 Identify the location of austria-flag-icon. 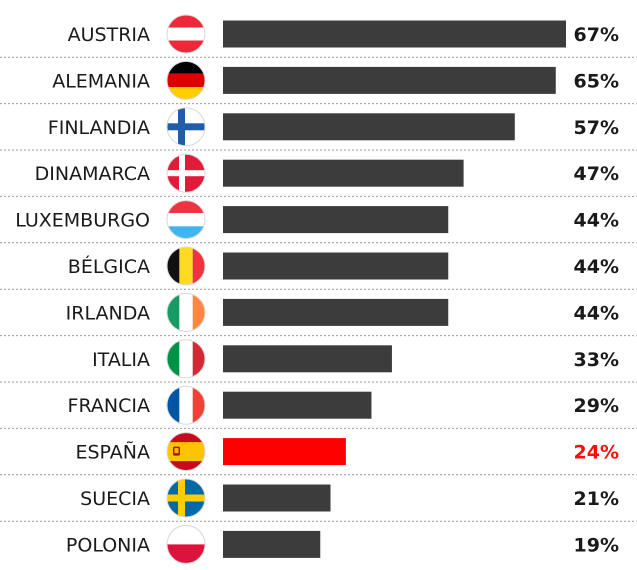
(186, 34).